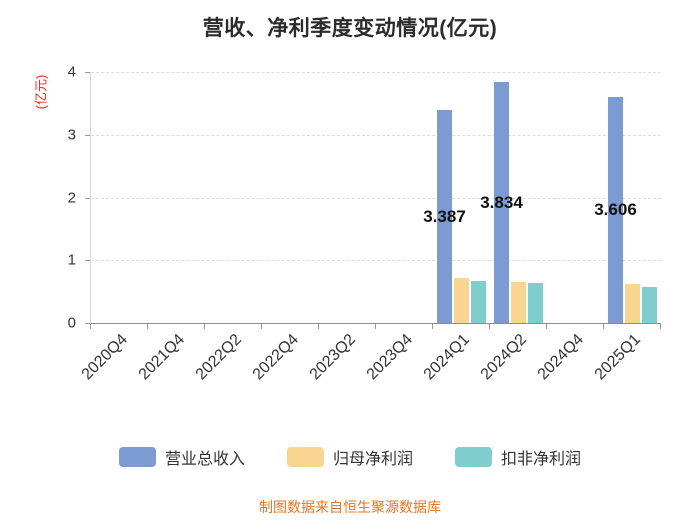 The image size is (700, 525). What do you see at coordinates (45, 198) in the screenshot?
I see `y-axis: 0 1 2 3 4` at bounding box center [45, 198].